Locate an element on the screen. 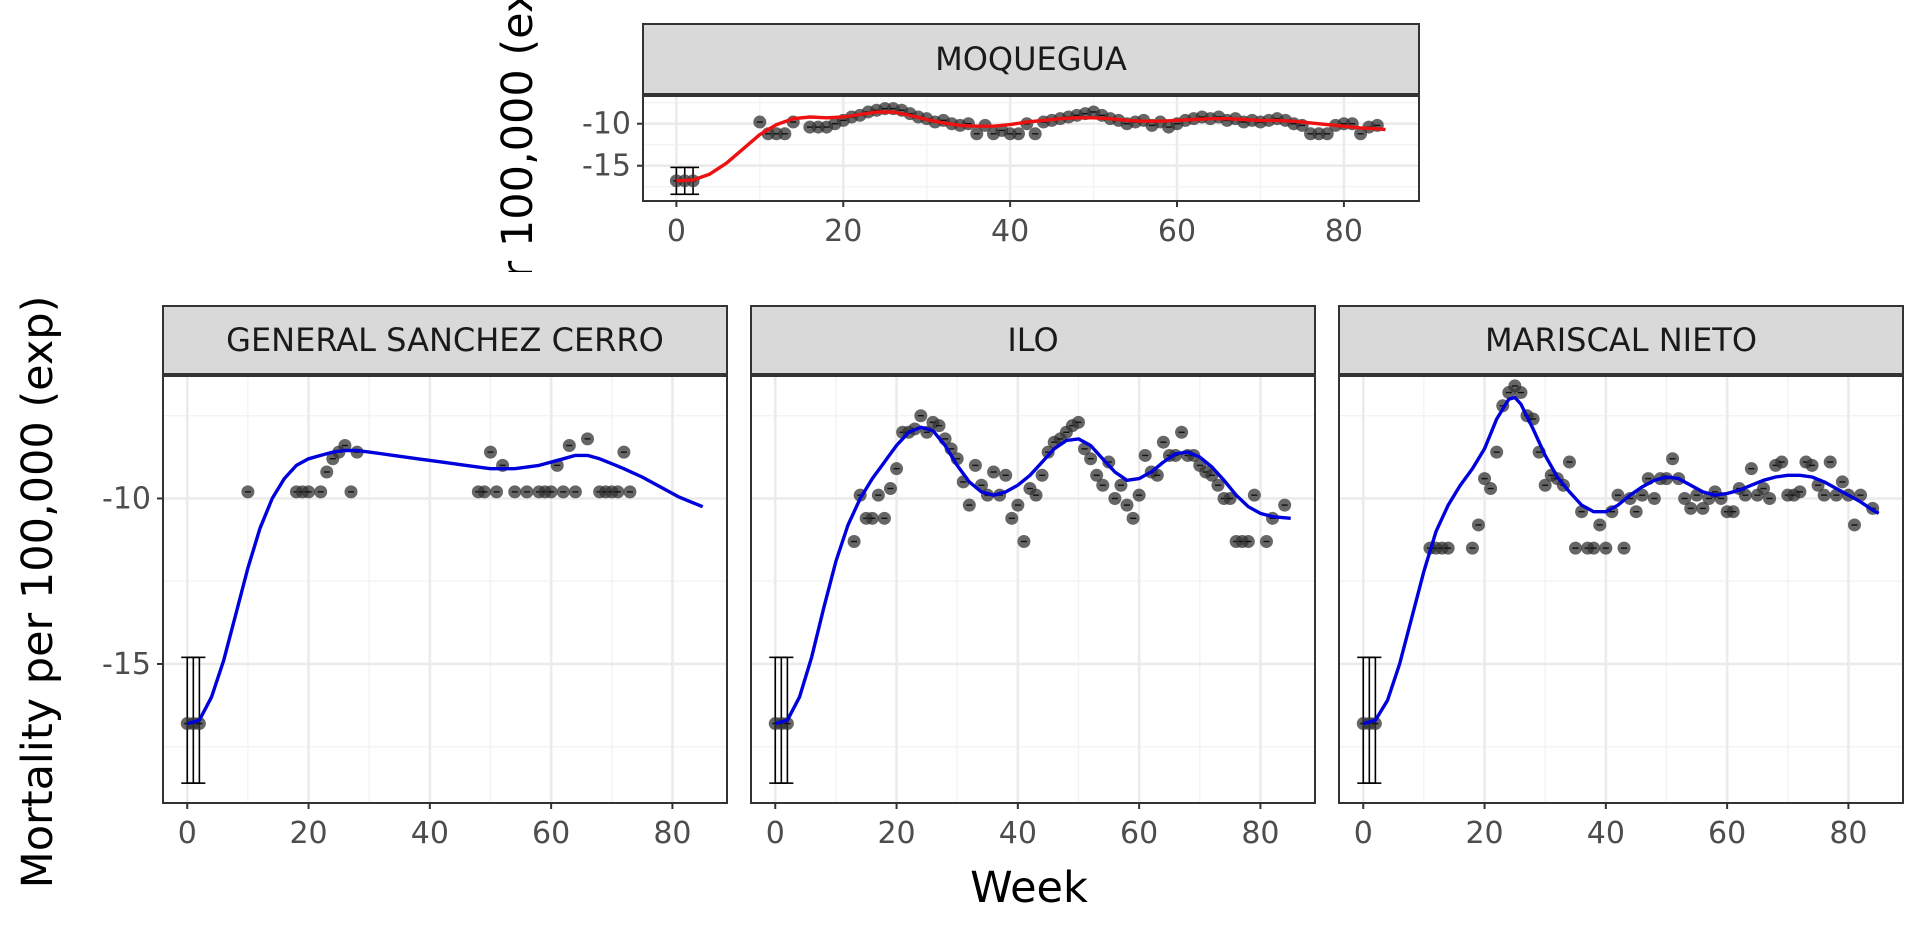  panel-title: MOQUEGUA is located at coordinates (1031, 59).